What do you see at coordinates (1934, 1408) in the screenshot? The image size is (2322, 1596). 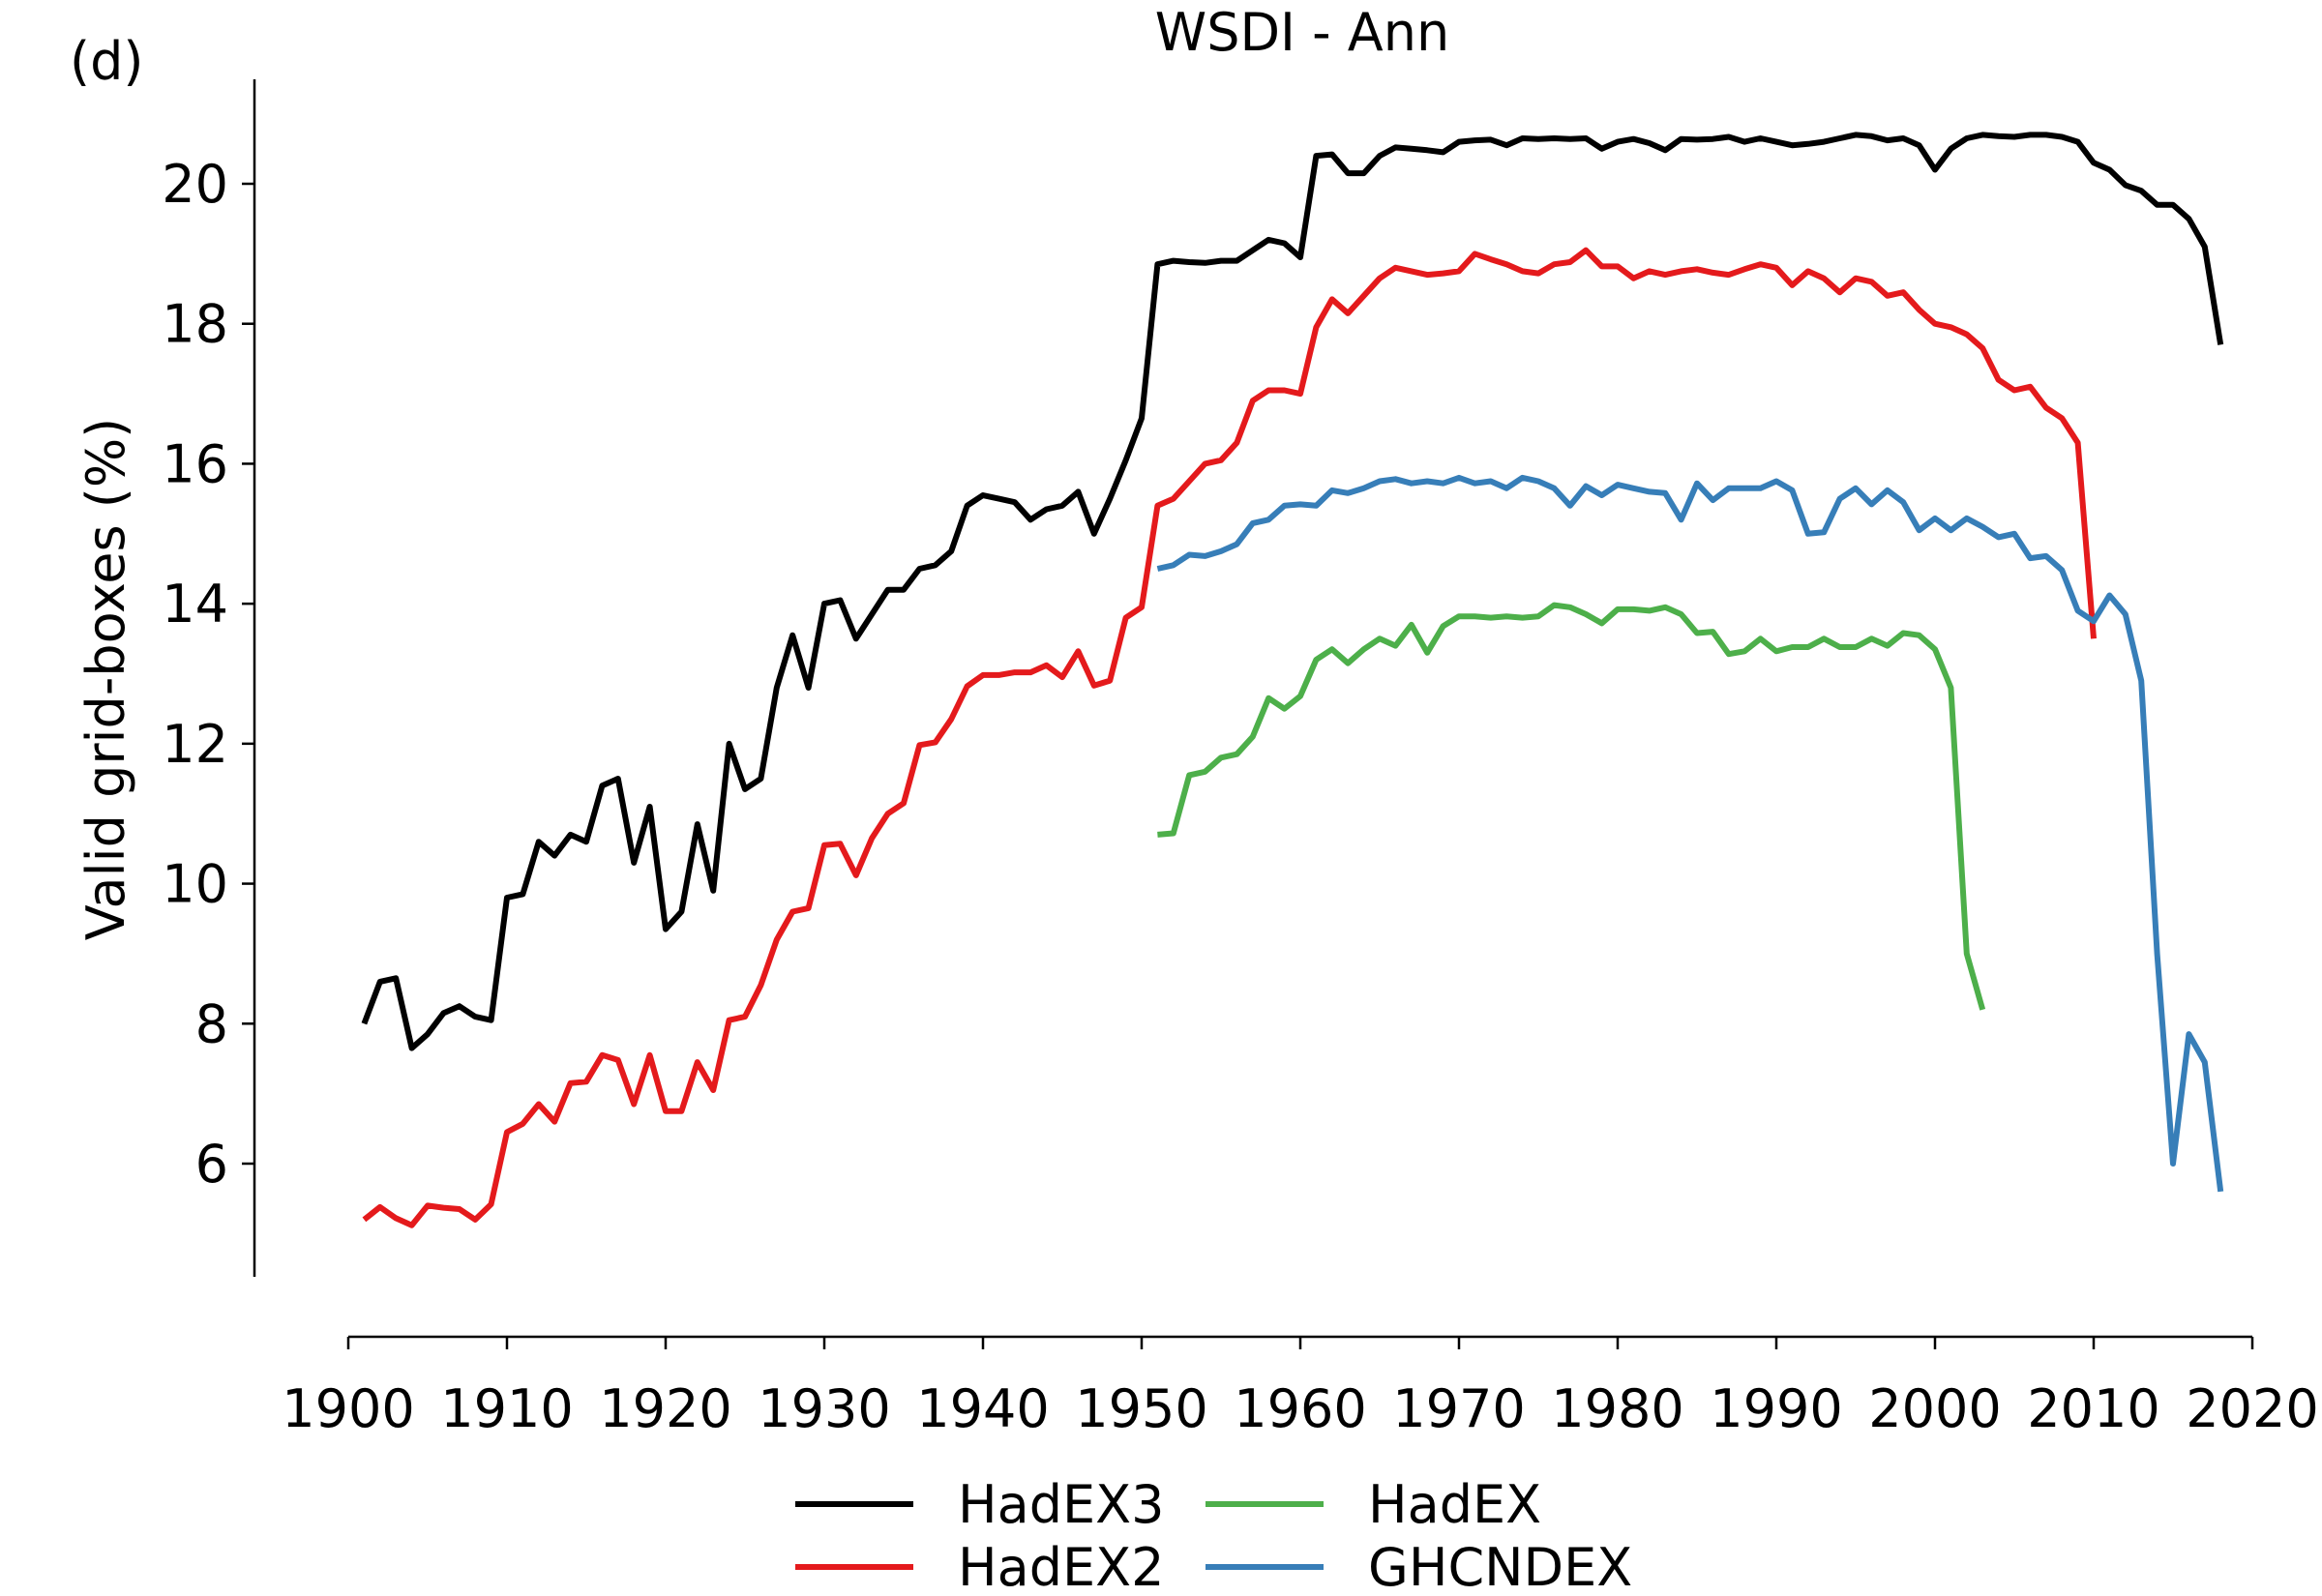 I see `x-tick-label: 2000` at bounding box center [1934, 1408].